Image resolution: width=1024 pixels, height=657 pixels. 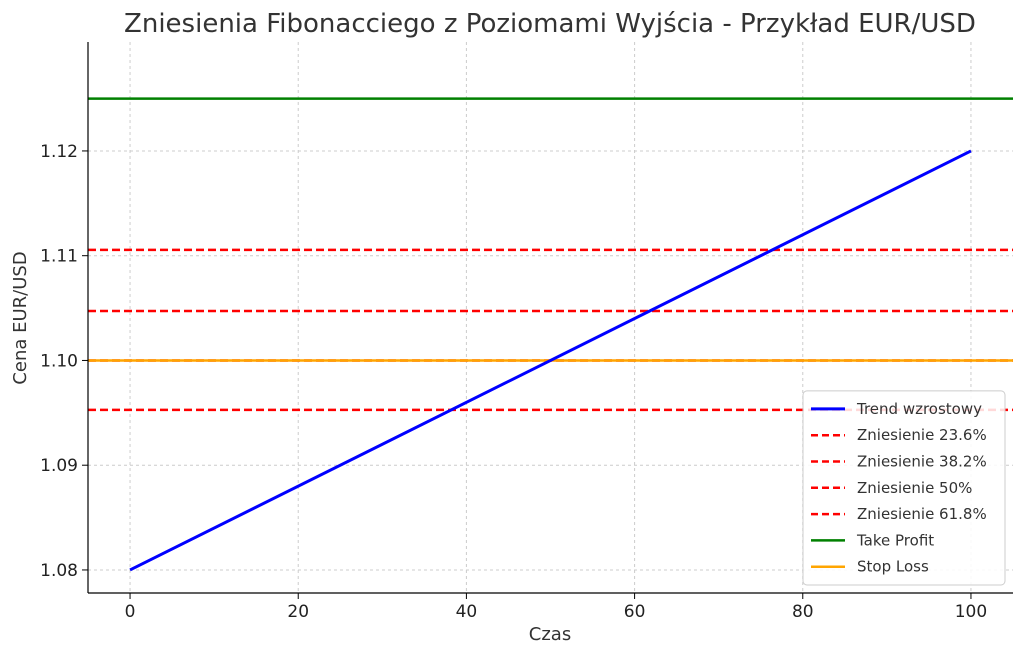 I want to click on legend-label-take-profit: Take Profit, so click(x=895, y=540).